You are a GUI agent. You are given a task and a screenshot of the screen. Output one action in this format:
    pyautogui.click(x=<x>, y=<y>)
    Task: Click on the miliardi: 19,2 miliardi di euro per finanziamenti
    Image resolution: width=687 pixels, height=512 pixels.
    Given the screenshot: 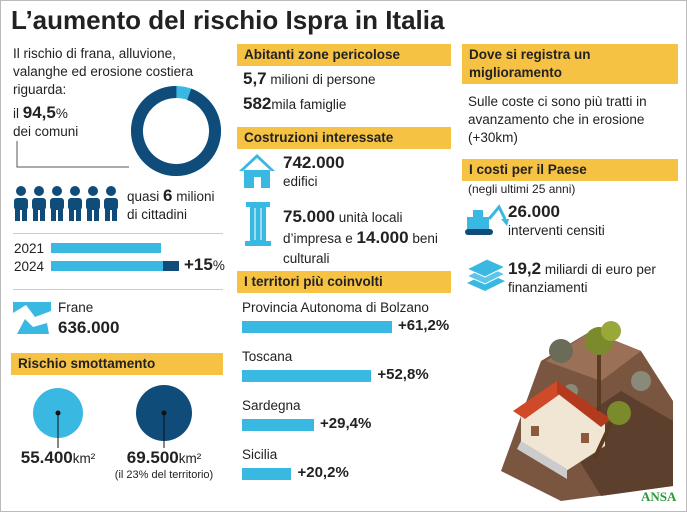 What is the action you would take?
    pyautogui.click(x=593, y=278)
    